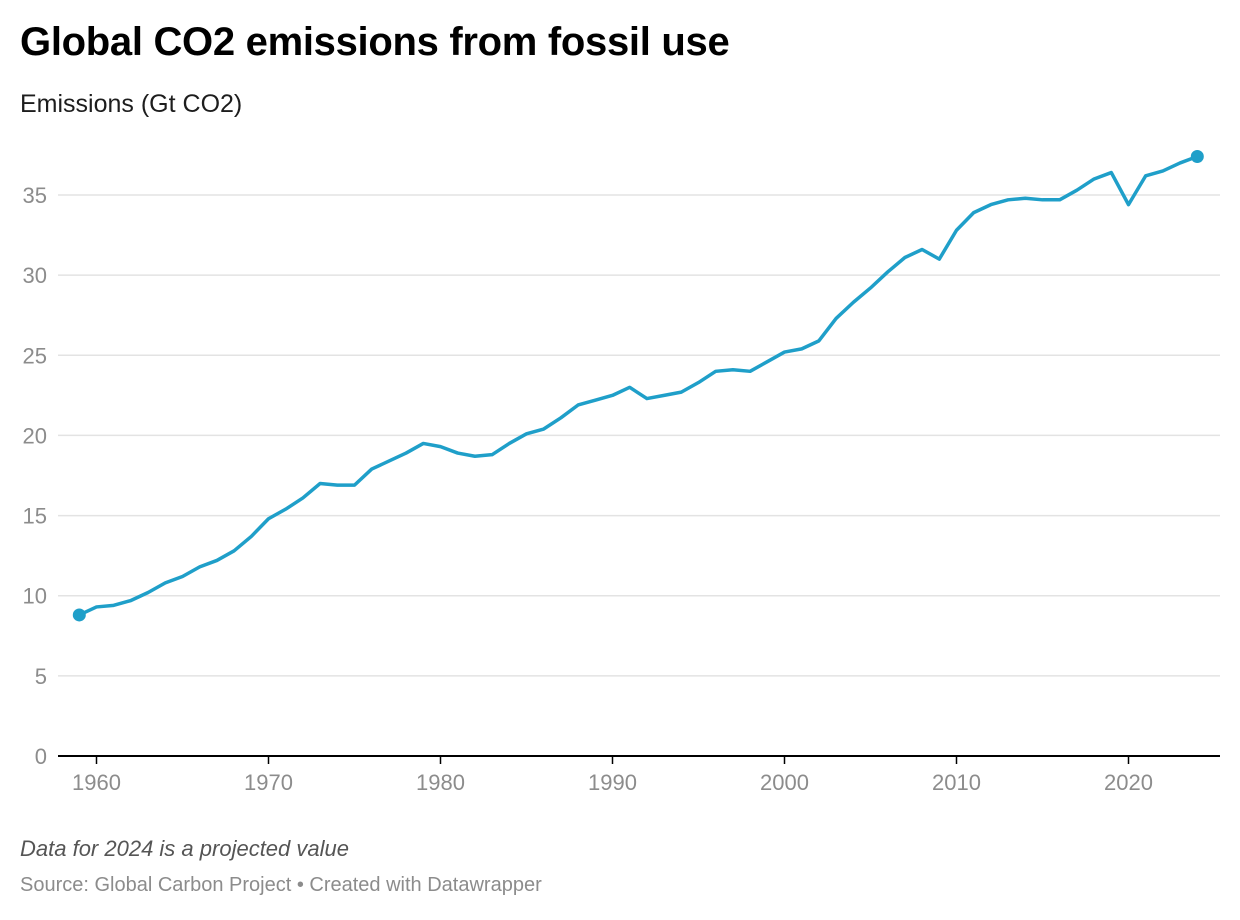 The height and width of the screenshot is (920, 1240). I want to click on y-tick-label-35: 35, so click(35, 195).